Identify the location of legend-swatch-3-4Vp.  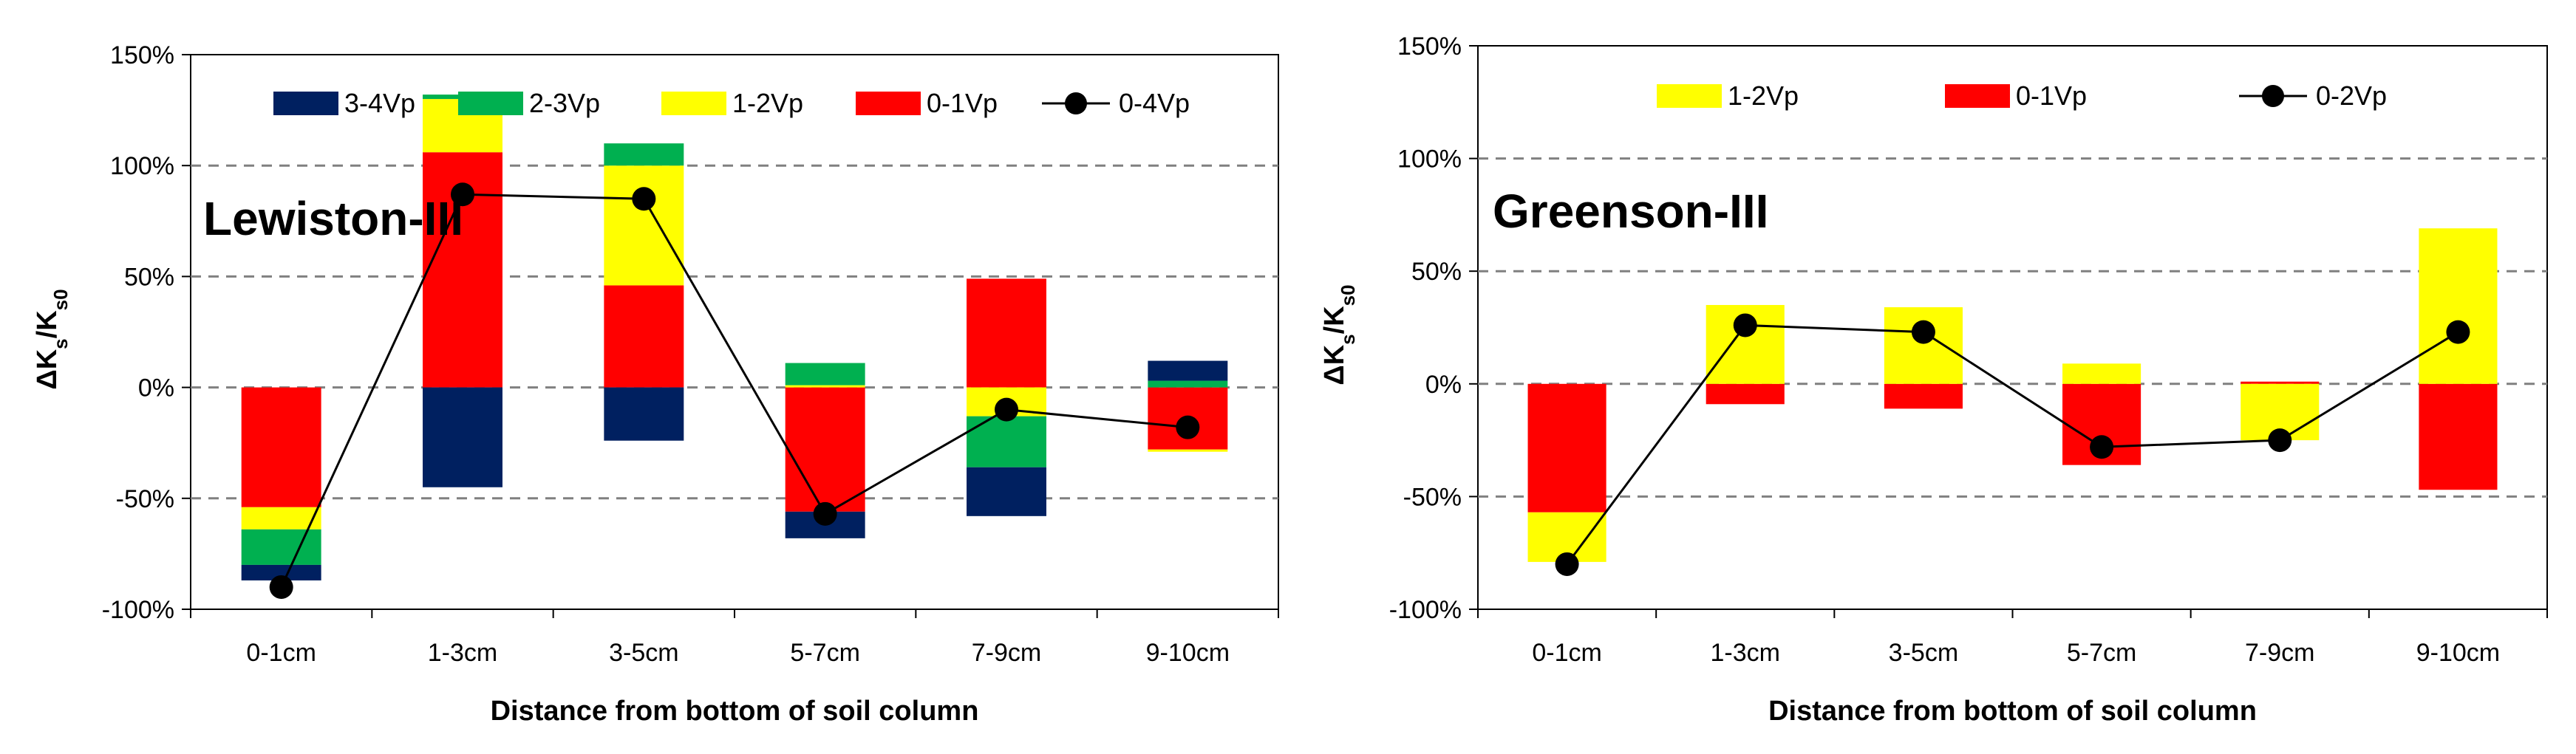
(305, 103).